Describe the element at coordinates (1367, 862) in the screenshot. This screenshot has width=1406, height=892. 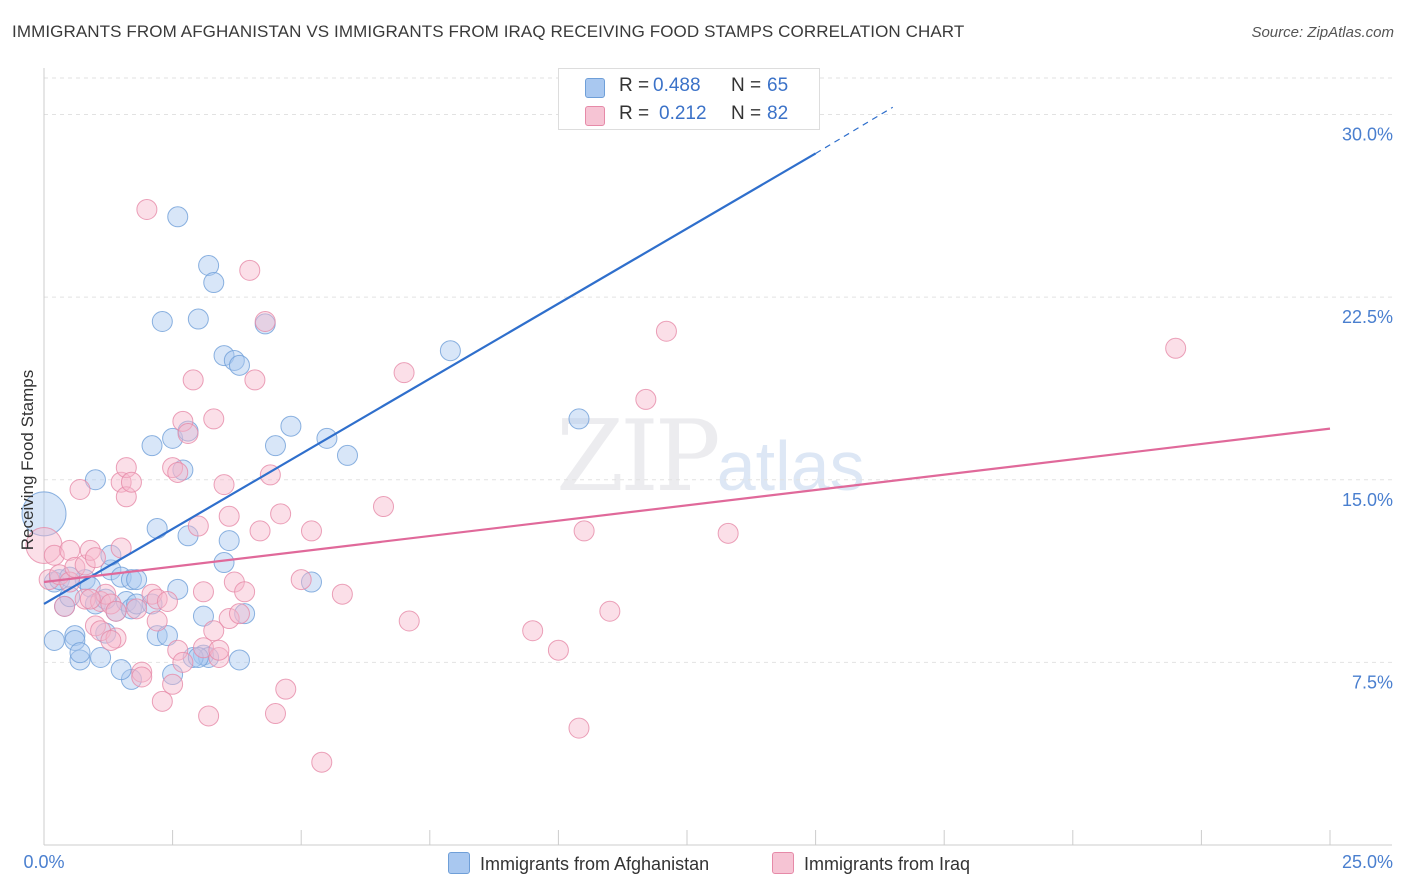
I see `x-tick-label: 25.0%` at that location.